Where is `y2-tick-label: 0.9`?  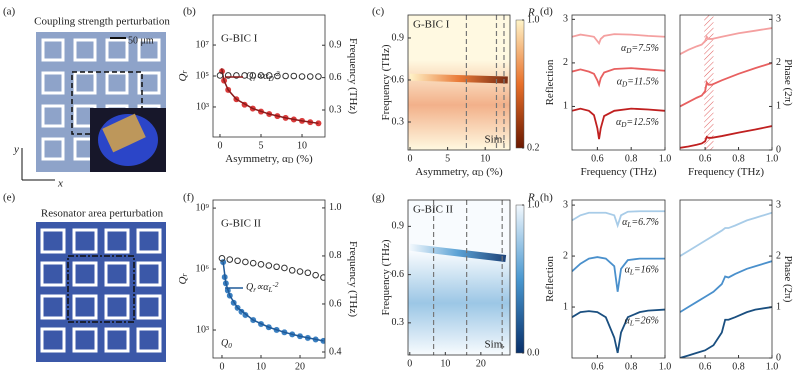 y2-tick-label: 0.9 is located at coordinates (335, 45).